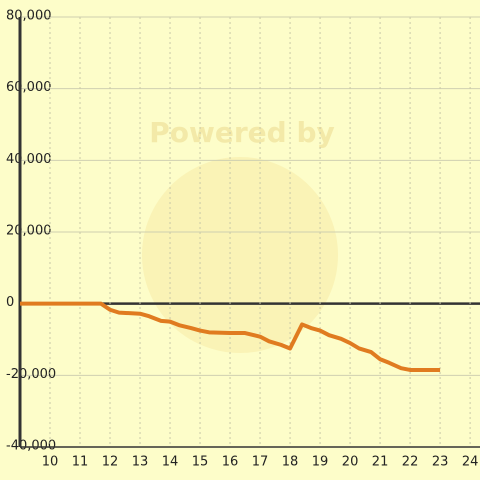  Describe the element at coordinates (470, 462) in the screenshot. I see `x-tick-label: 24` at that location.